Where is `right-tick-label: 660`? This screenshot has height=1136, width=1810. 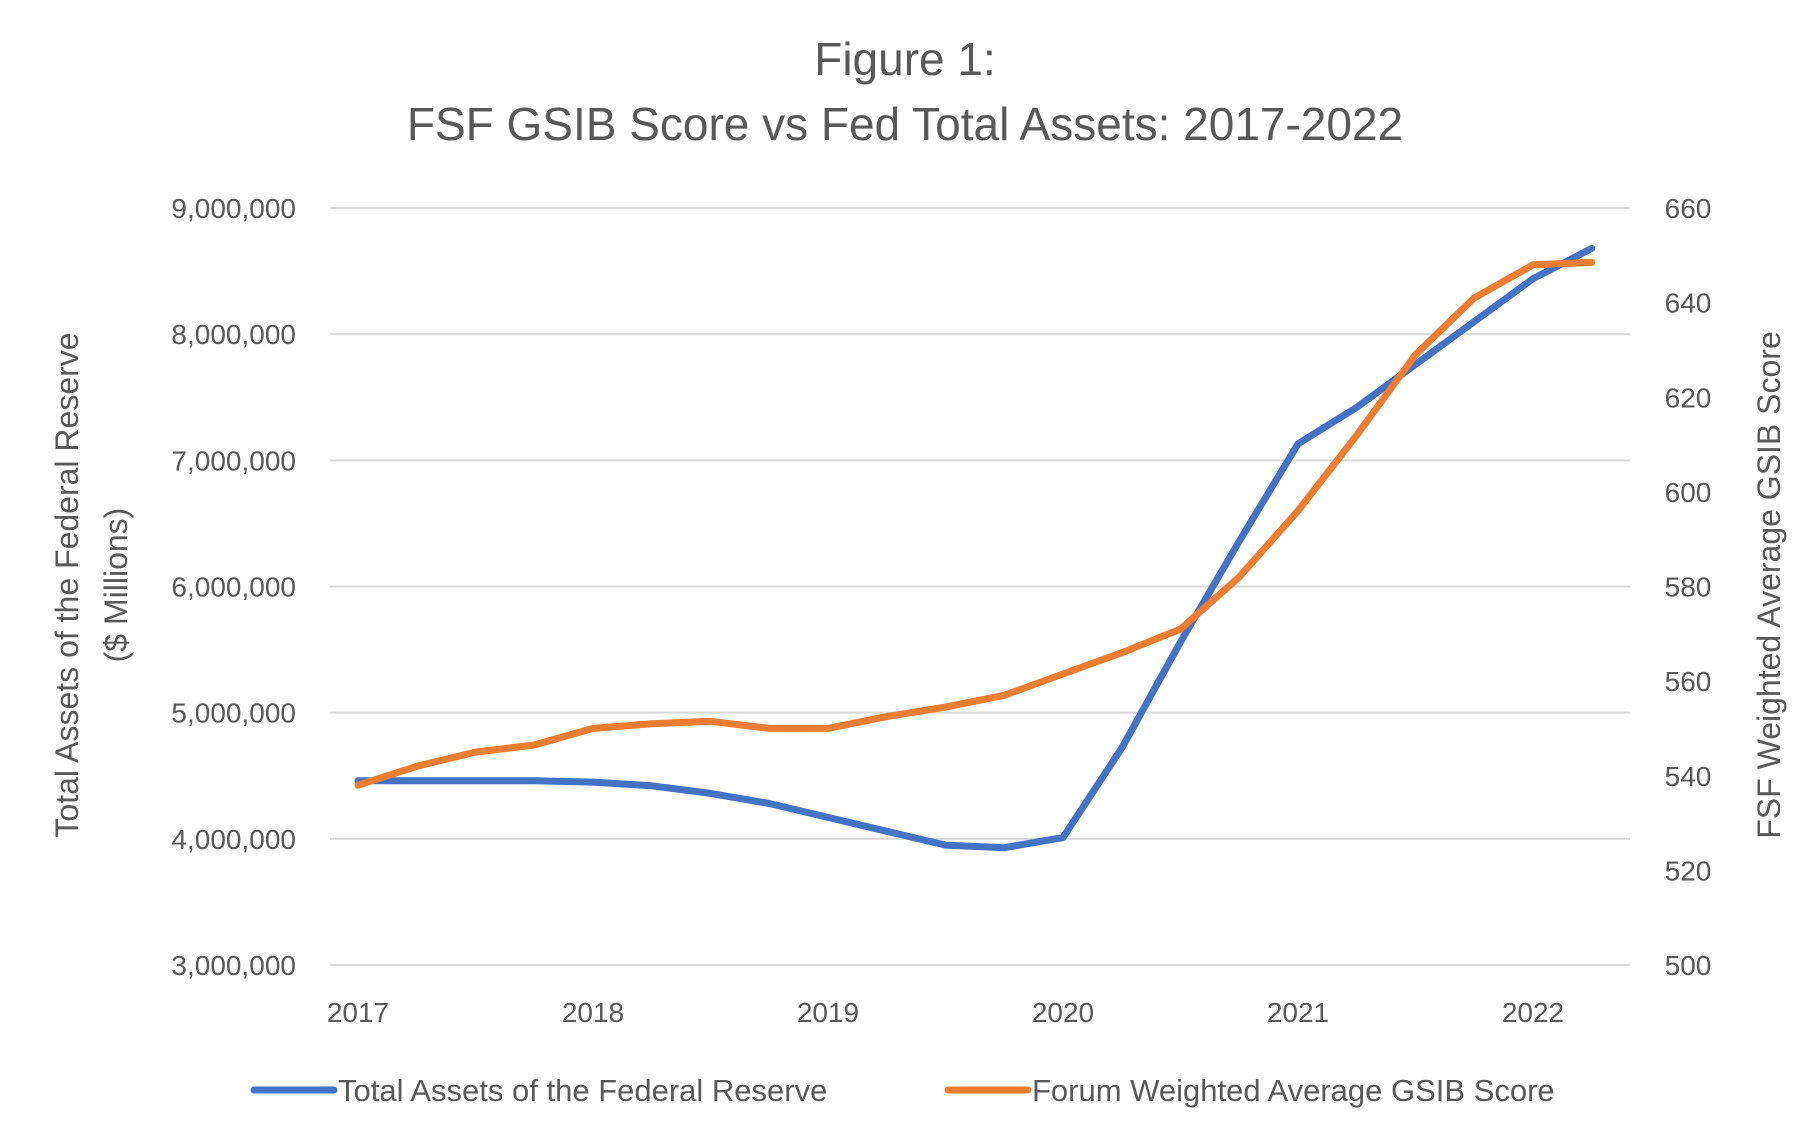
right-tick-label: 660 is located at coordinates (1688, 208).